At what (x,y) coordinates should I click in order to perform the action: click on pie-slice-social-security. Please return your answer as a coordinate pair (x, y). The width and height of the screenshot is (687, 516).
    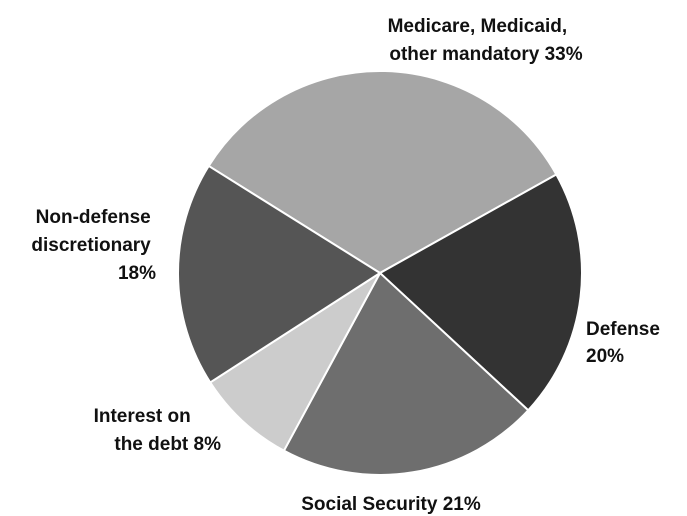
    Looking at the image, I should click on (406, 373).